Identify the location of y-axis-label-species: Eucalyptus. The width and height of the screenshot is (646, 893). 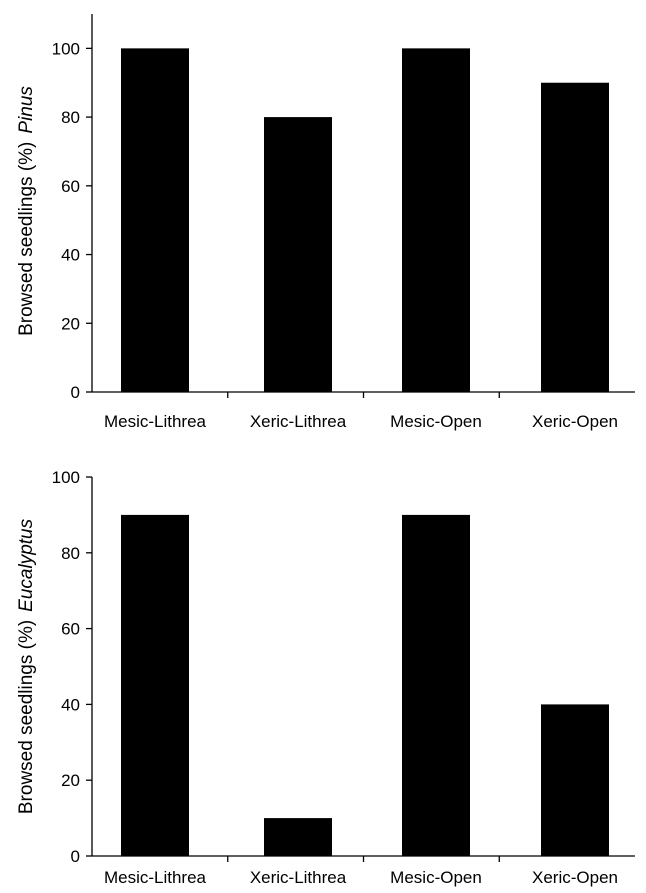
(26, 564).